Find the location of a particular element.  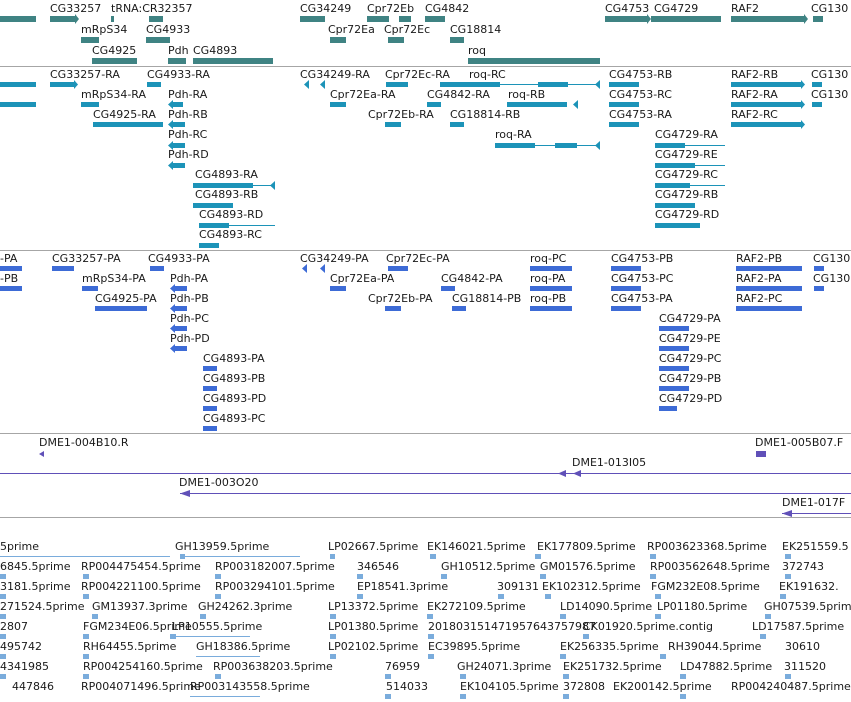

protein-label: Pdh-PA is located at coordinates (189, 278).